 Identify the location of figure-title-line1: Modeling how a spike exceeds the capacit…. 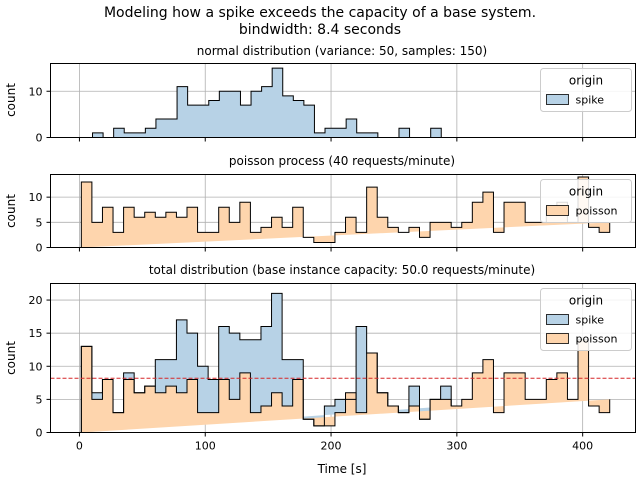
(320, 13).